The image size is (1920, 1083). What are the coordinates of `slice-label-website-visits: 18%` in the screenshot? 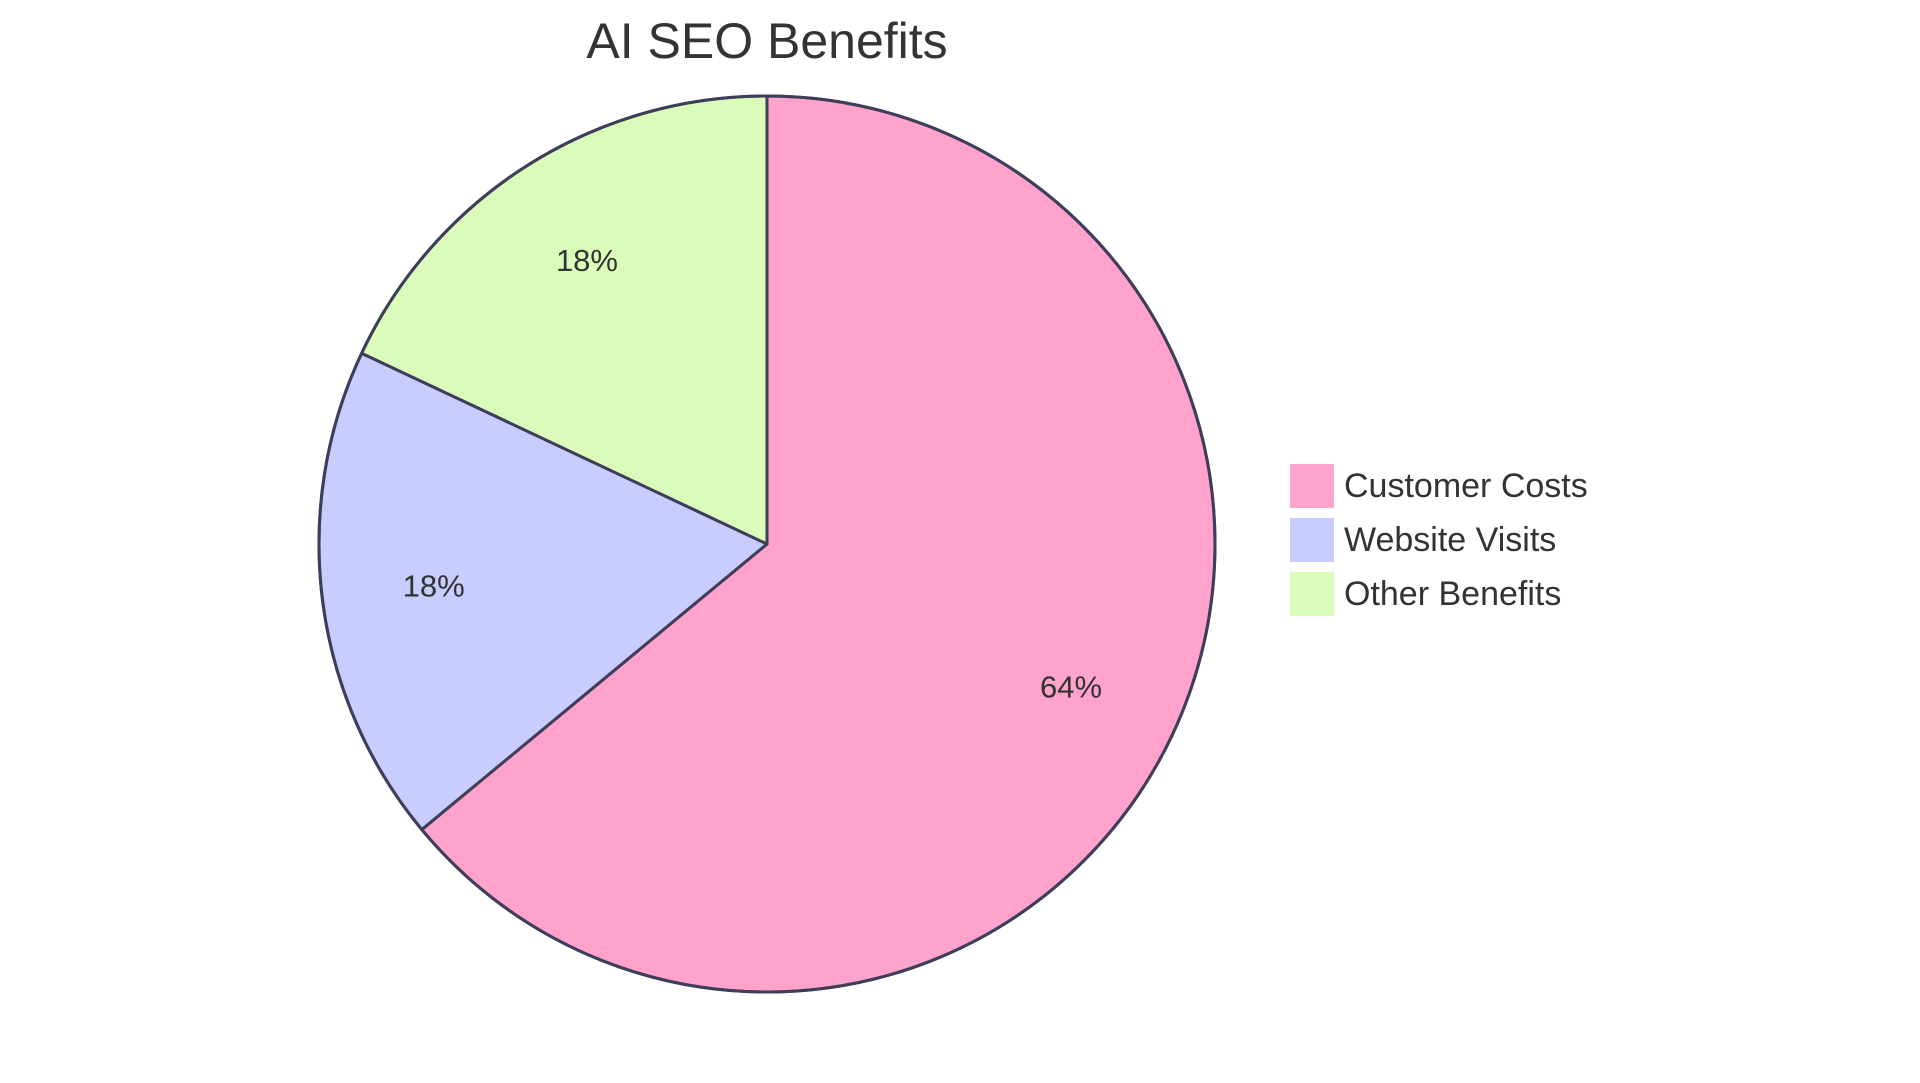 It's located at (434, 586).